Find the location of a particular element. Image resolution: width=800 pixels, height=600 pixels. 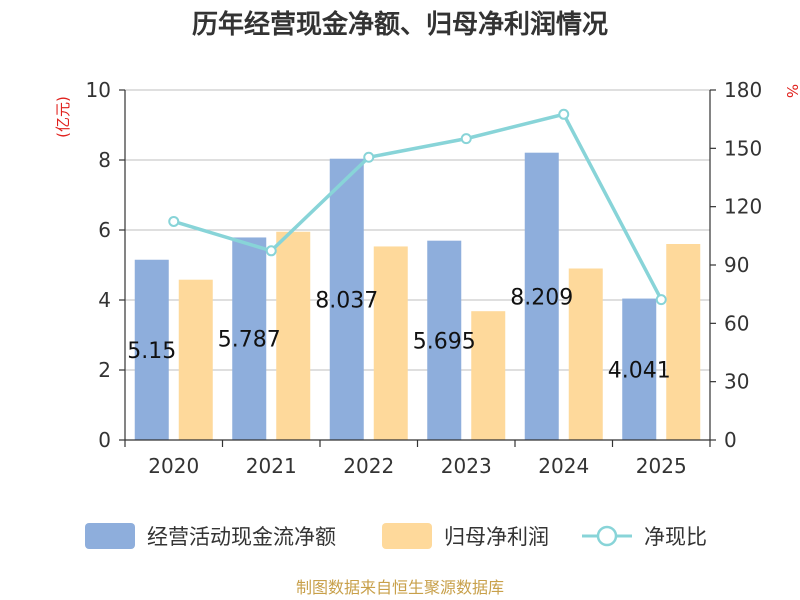

legend-label: 经营活动现金流净额 is located at coordinates (241, 537).